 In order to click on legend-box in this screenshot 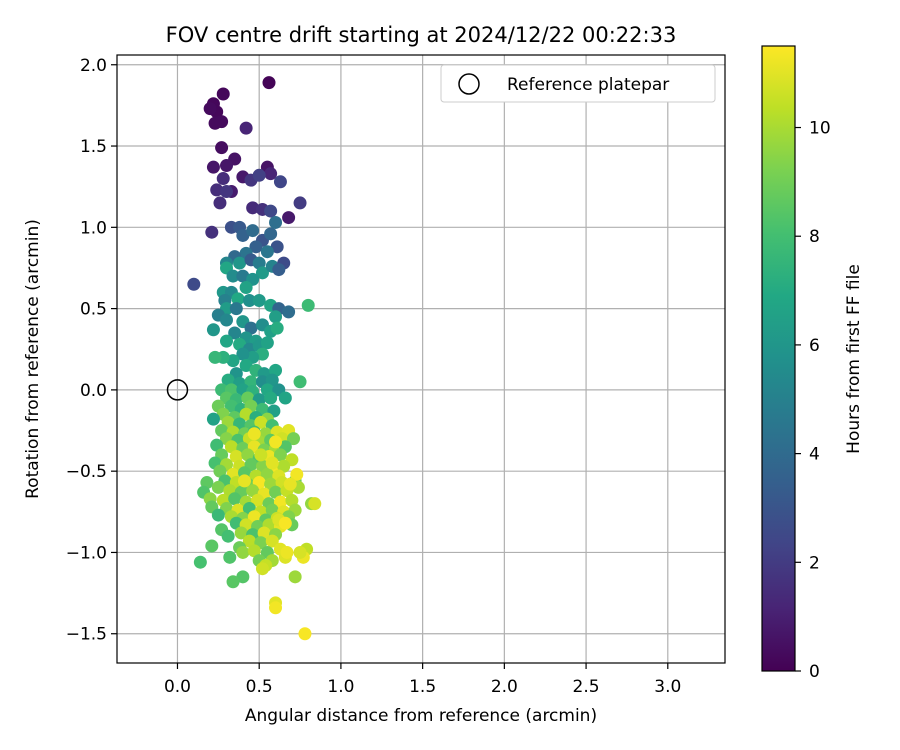, I will do `click(578, 83)`.